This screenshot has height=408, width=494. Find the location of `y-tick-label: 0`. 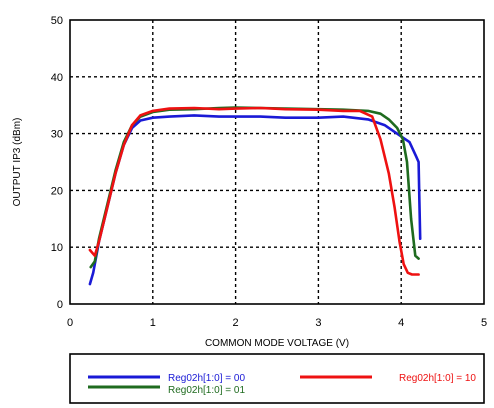

y-tick-label: 0 is located at coordinates (60, 305).